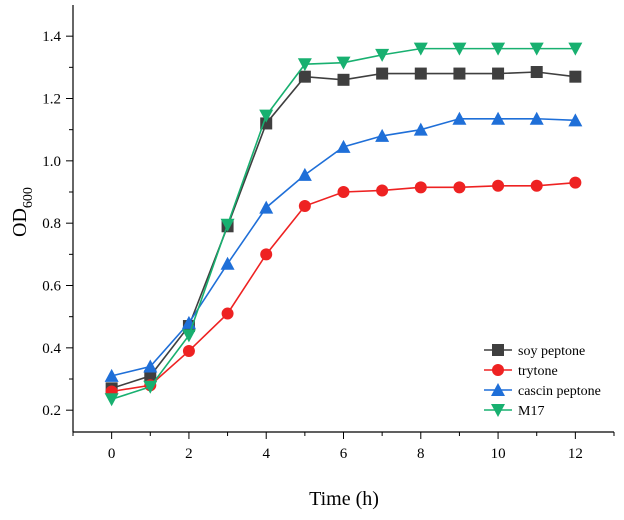 This screenshot has height=520, width=624. Describe the element at coordinates (514, 411) in the screenshot. I see `legend-item: M17` at that location.